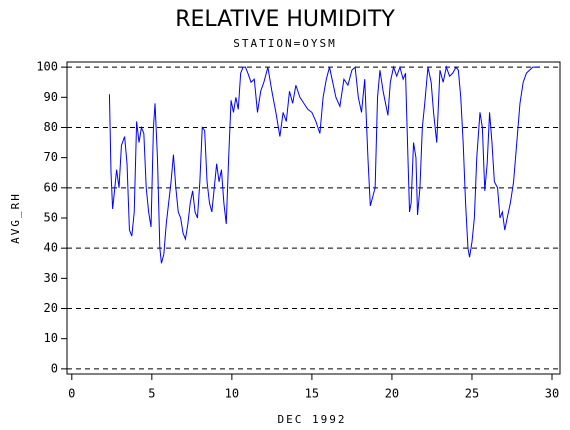 This screenshot has width=570, height=430. What do you see at coordinates (47, 67) in the screenshot?
I see `y-tick-label: 100` at bounding box center [47, 67].